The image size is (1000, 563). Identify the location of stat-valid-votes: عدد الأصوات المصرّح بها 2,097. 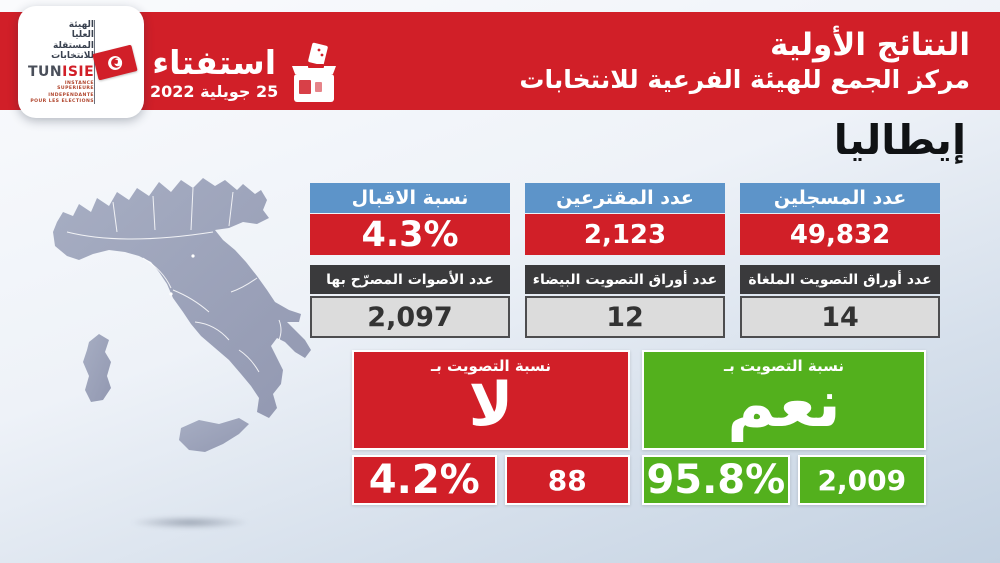
(410, 301).